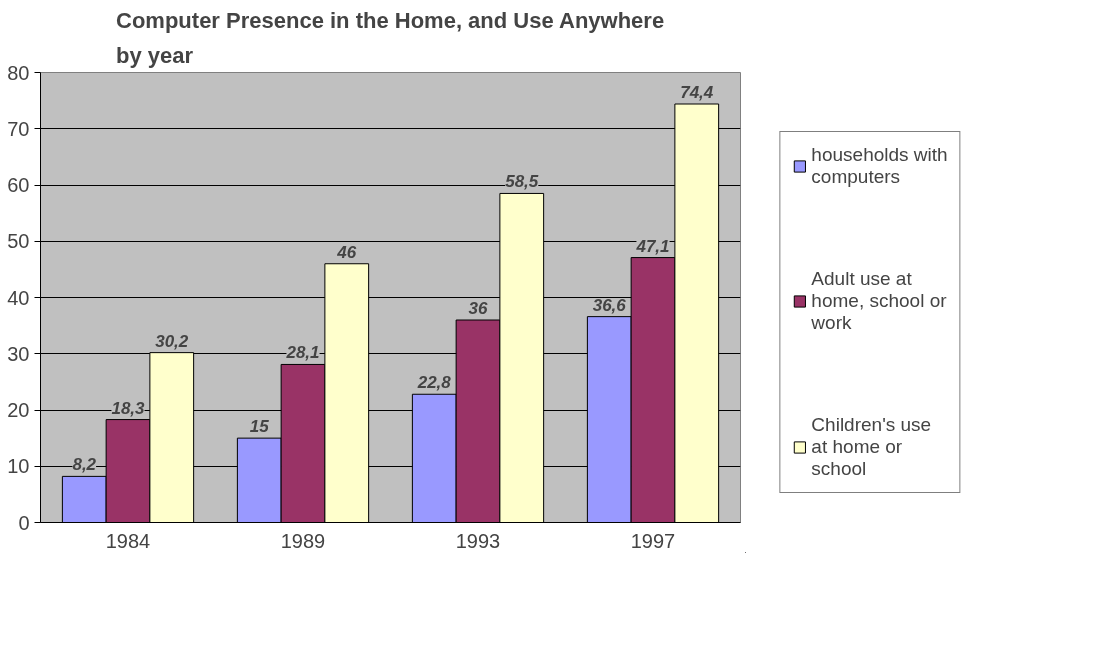  Describe the element at coordinates (346, 252) in the screenshot. I see `data-label: 46` at that location.